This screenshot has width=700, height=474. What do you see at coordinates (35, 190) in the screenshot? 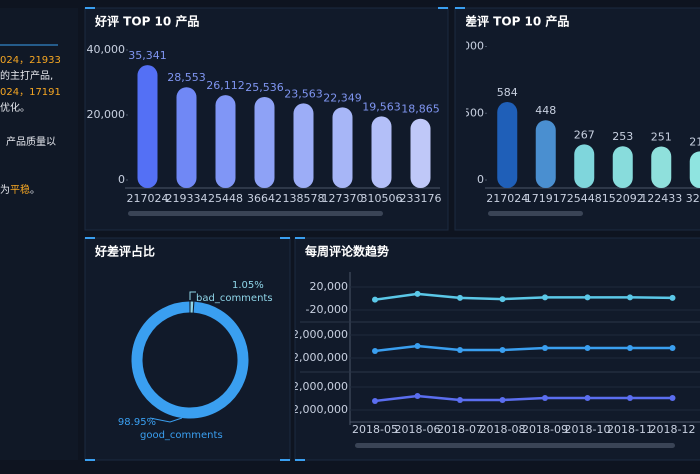
I see `side-text: 。` at bounding box center [35, 190].